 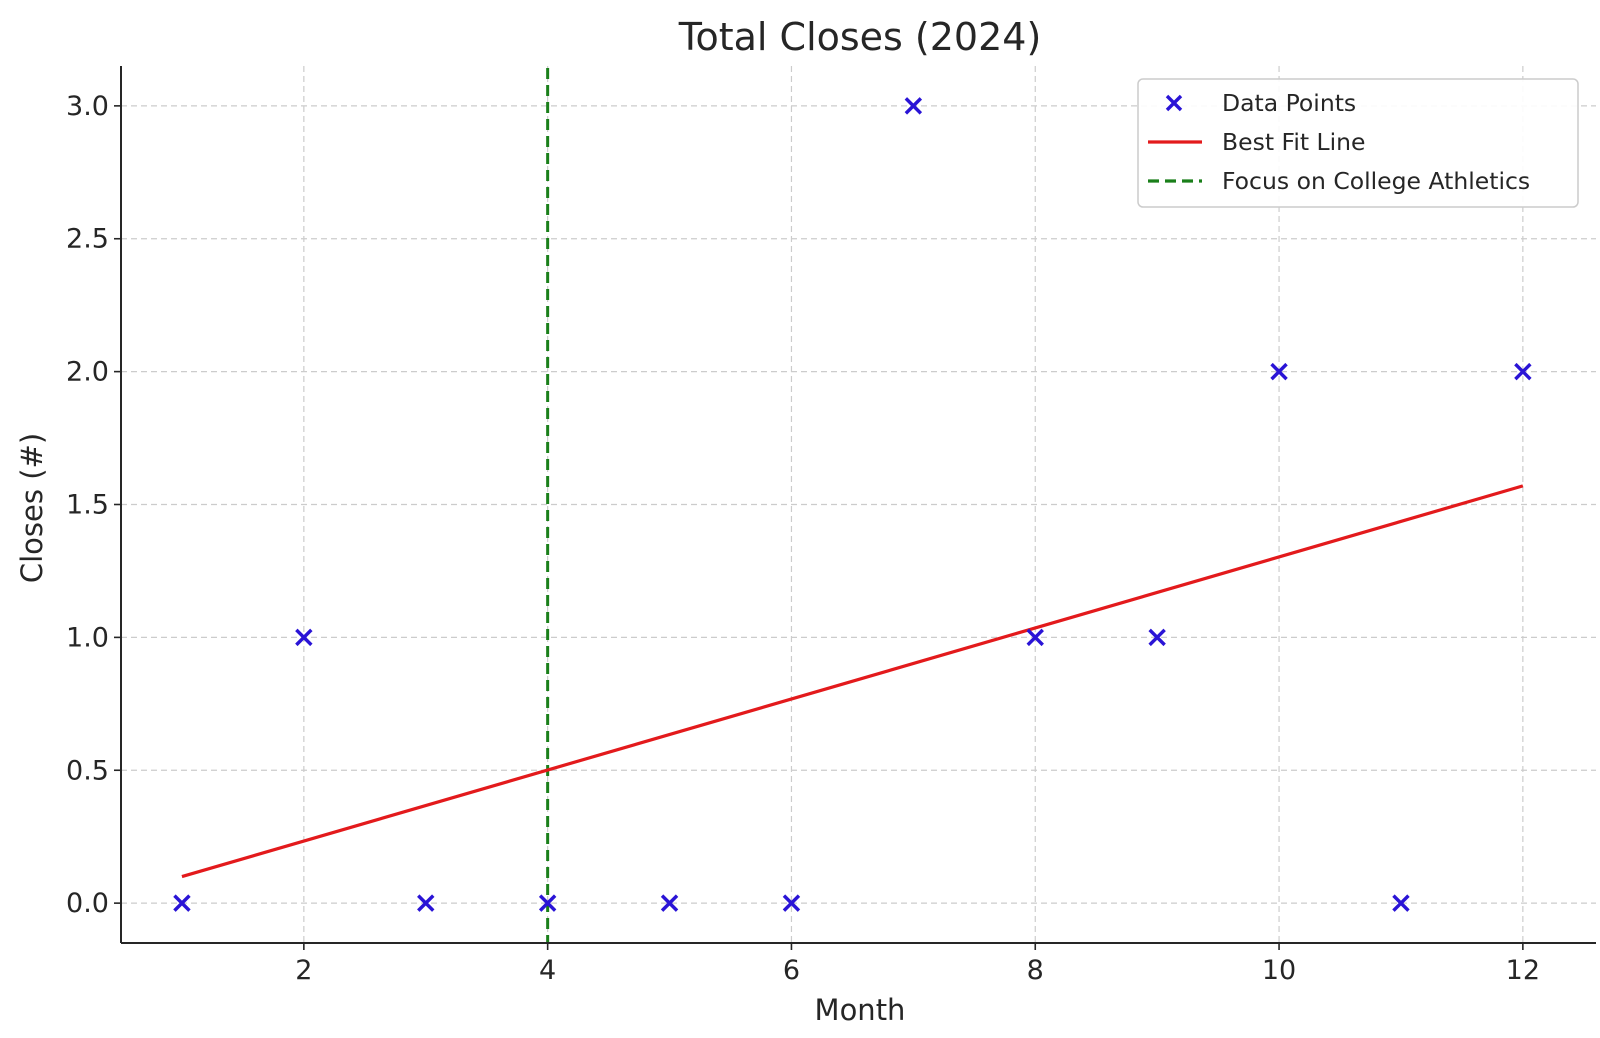 I want to click on y-tick-label: 1.5, so click(x=87, y=505).